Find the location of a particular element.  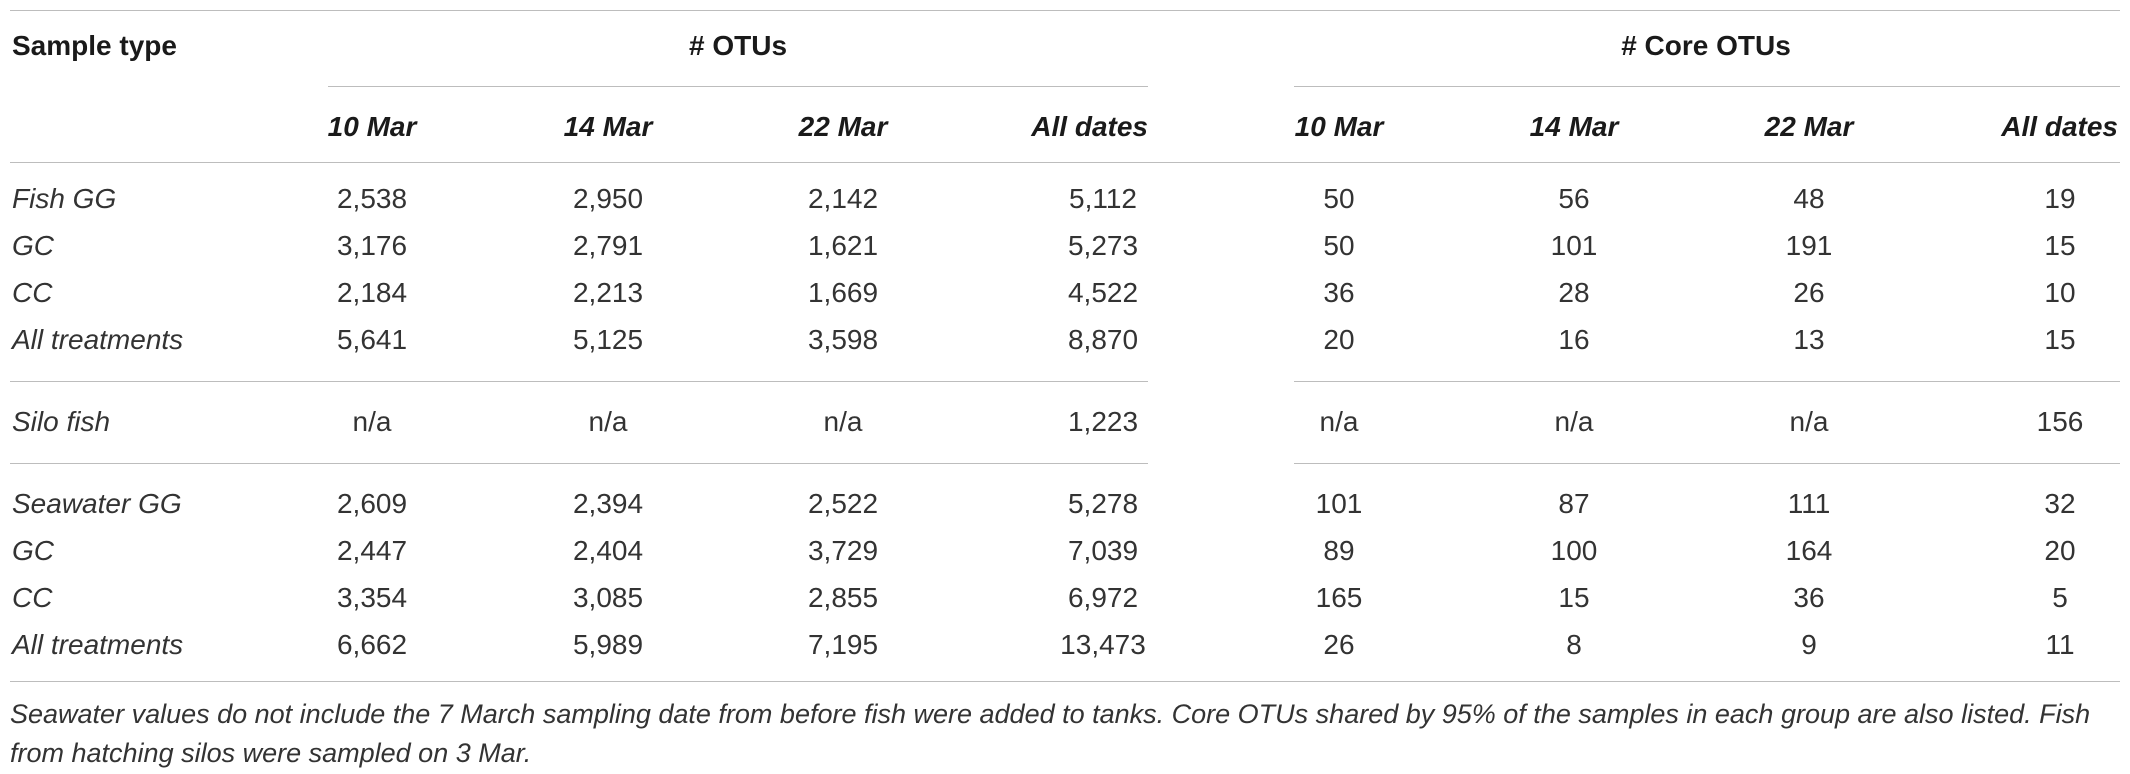

row-label: Fish GG is located at coordinates (64, 198).